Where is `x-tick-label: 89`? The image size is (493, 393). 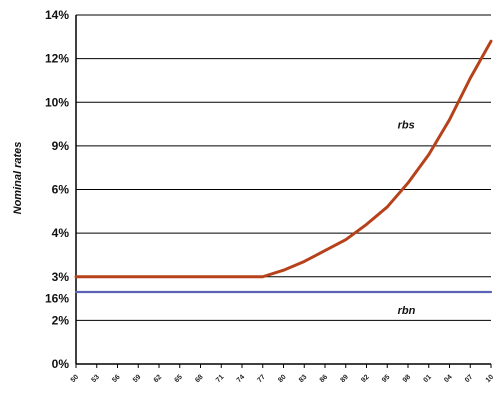
x-tick-label: 89 is located at coordinates (344, 379).